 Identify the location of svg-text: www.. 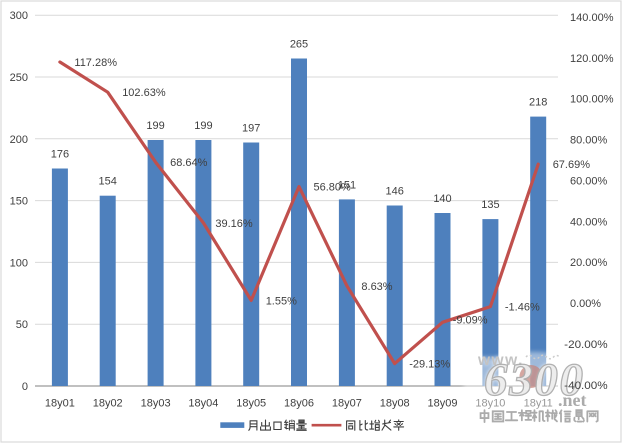
(500, 360).